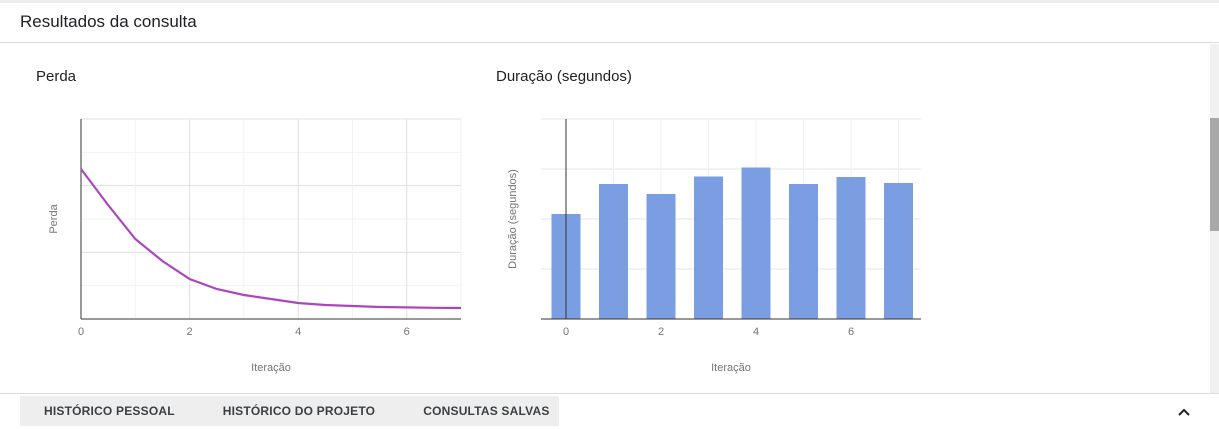  I want to click on tab-personal-history: HISTÓRICO PESSOAL, so click(109, 411).